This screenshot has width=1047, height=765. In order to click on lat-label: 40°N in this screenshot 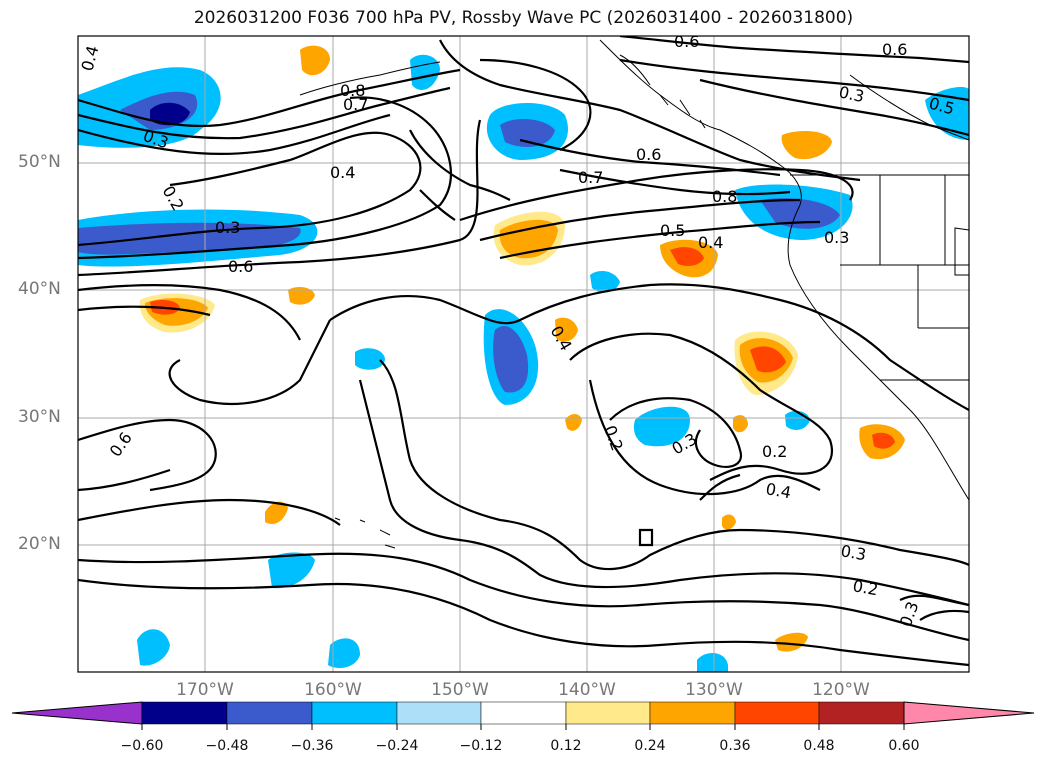, I will do `click(39, 289)`.